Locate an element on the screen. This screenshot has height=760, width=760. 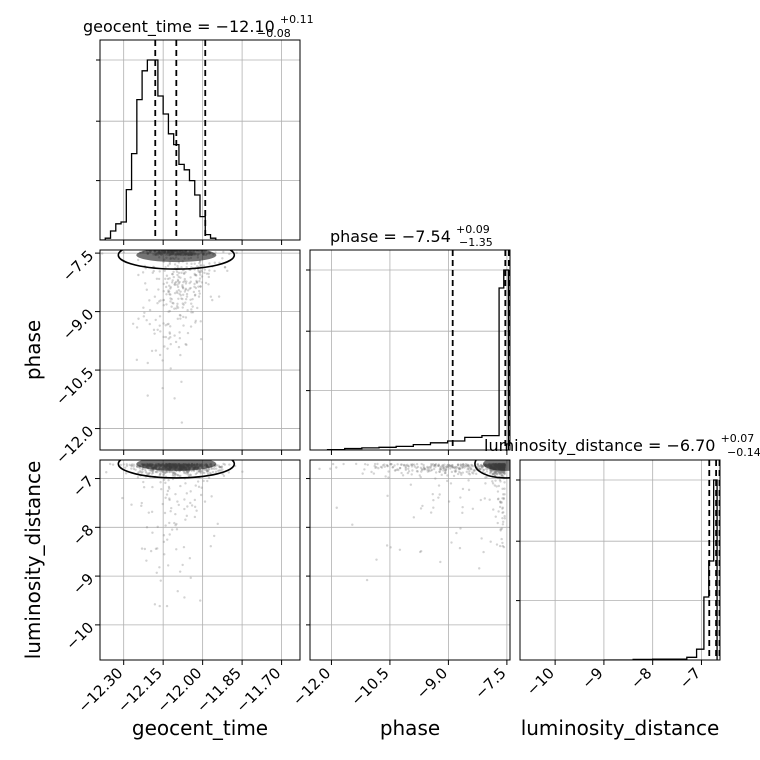
y-tick-label: −7 is located at coordinates (83, 486).